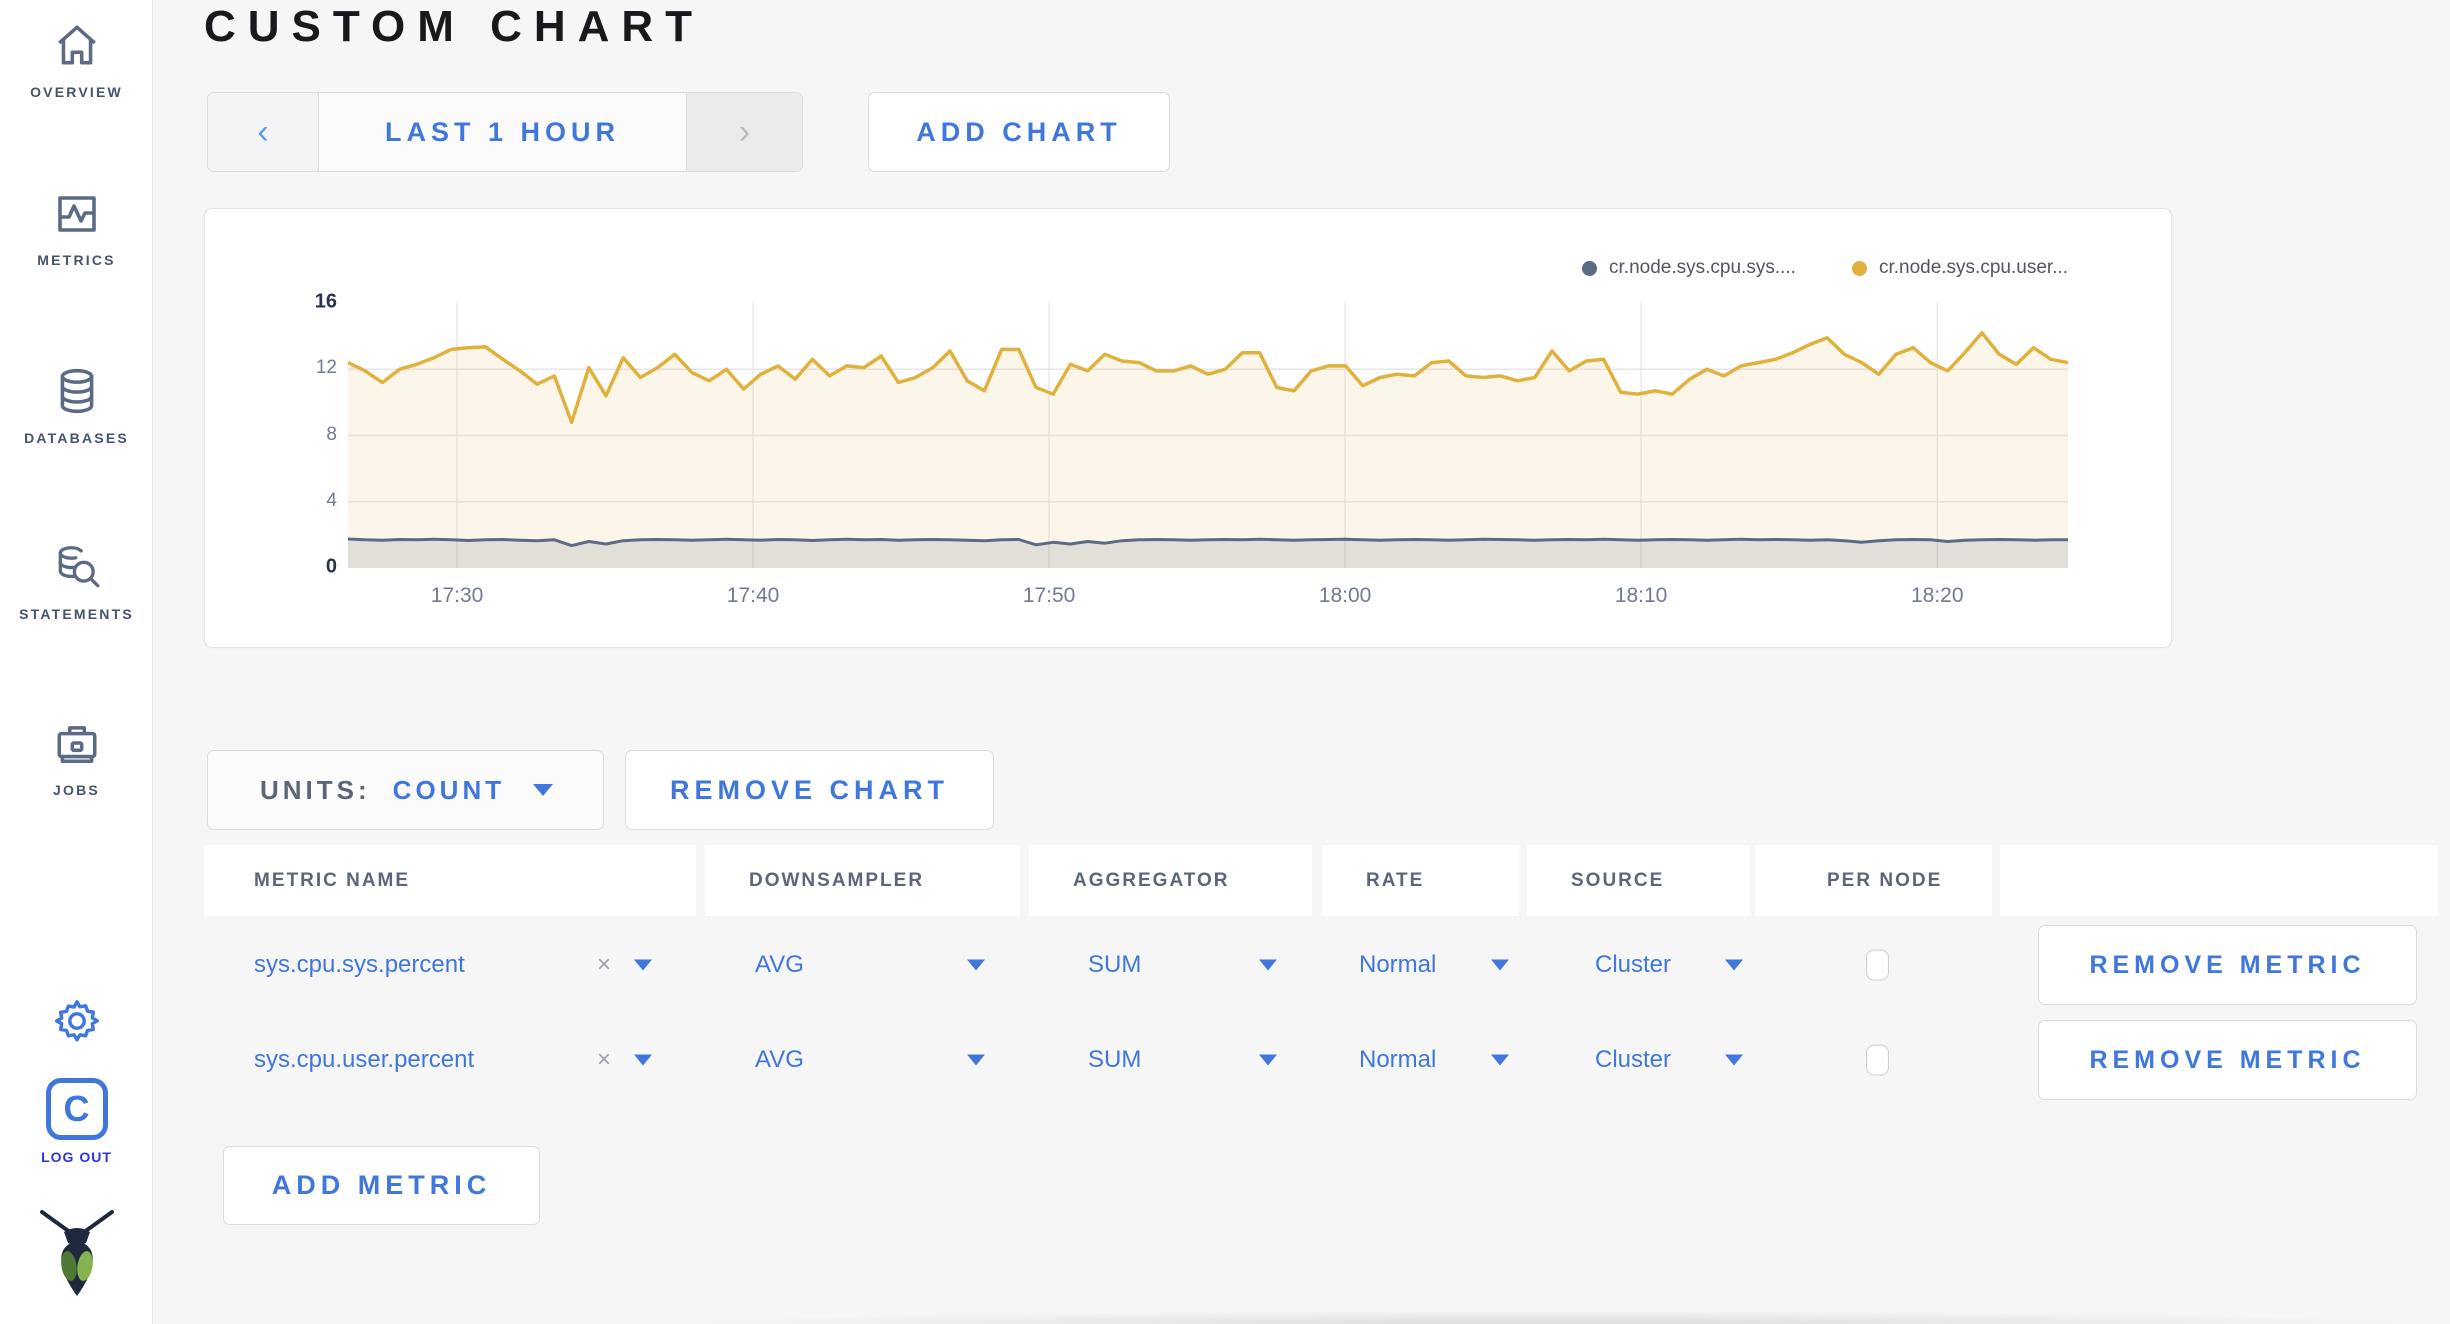  Describe the element at coordinates (76, 260) in the screenshot. I see `sidebar-item-label: METRICS` at that location.